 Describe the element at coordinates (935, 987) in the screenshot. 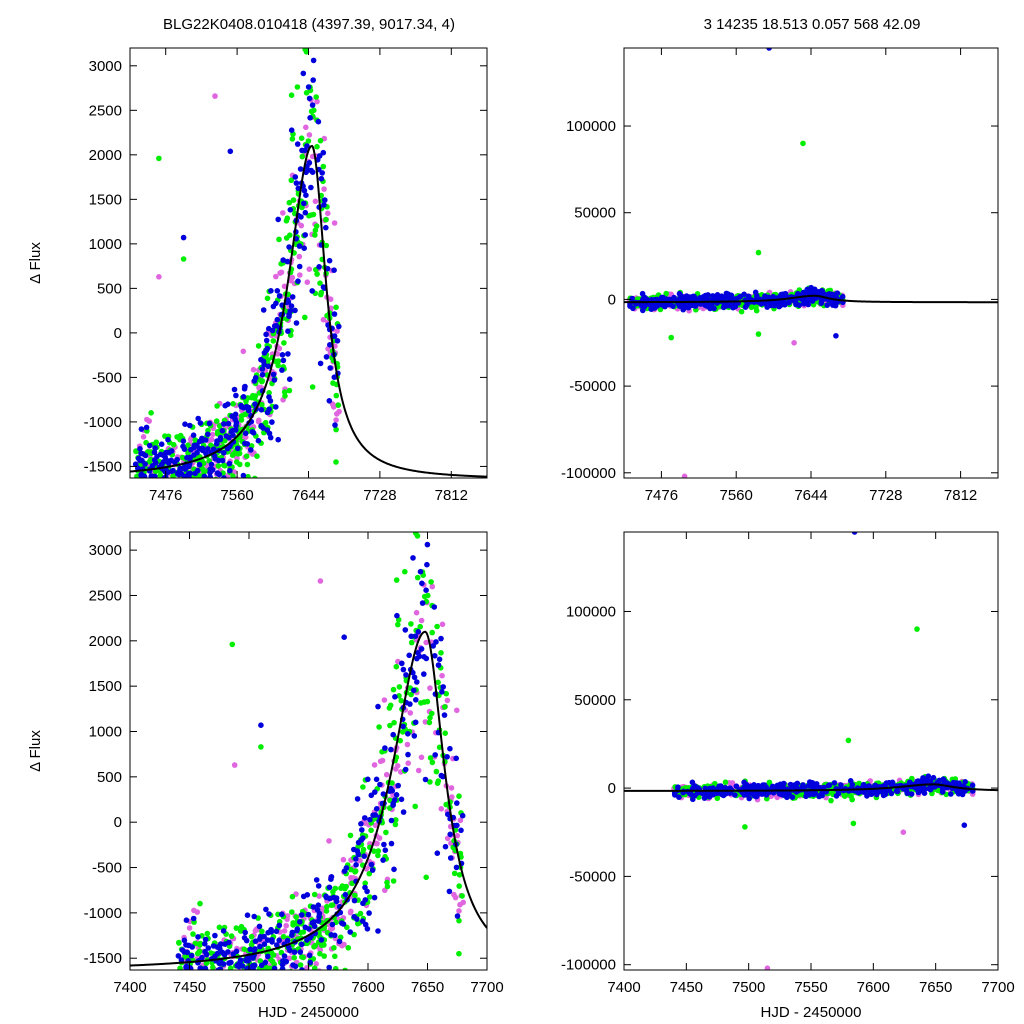

I see `x-tick-label: 7650` at that location.